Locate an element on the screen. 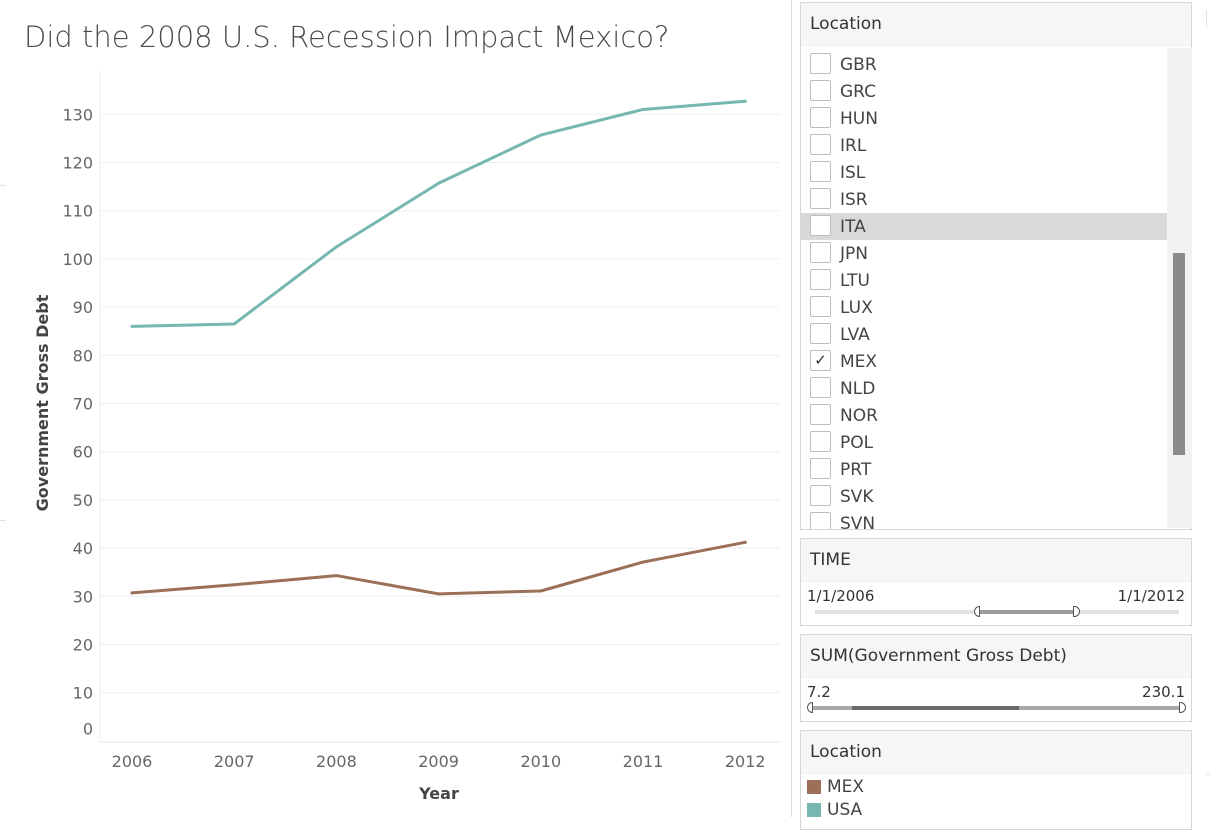  location-label: GRC is located at coordinates (858, 92).